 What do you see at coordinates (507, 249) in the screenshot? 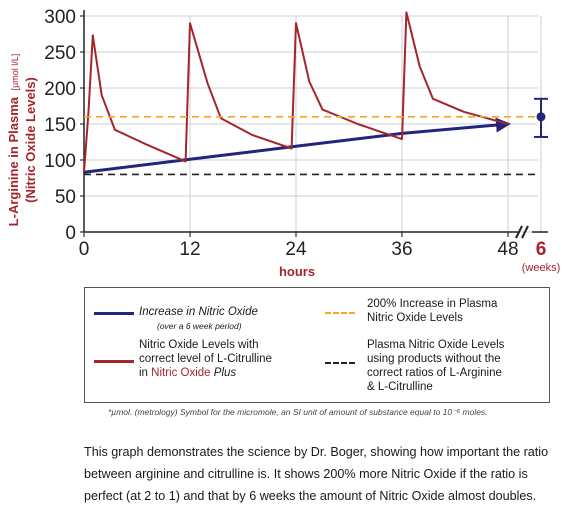
I see `x-tick-label: 48` at bounding box center [507, 249].